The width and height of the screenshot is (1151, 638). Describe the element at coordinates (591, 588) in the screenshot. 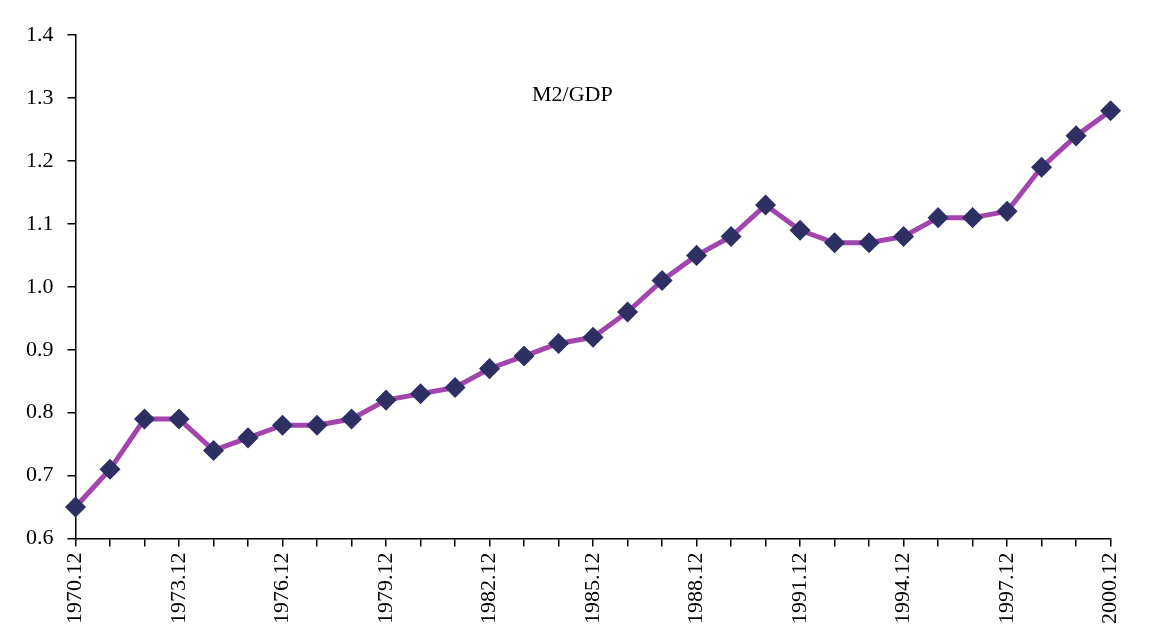

I see `x-tick-label: 1985.12` at that location.